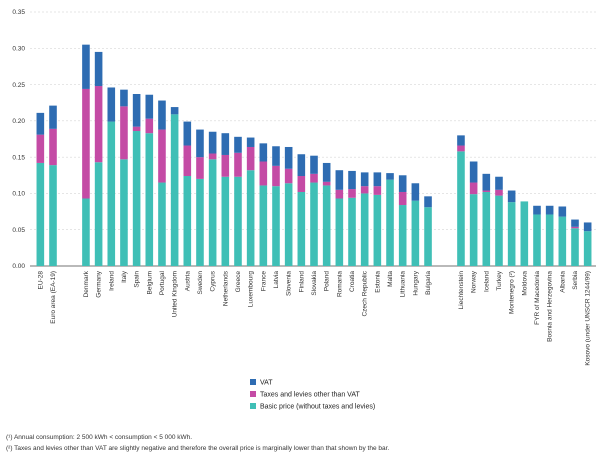 The image size is (600, 459). I want to click on x-tick-label: Czech Republic, so click(365, 293).